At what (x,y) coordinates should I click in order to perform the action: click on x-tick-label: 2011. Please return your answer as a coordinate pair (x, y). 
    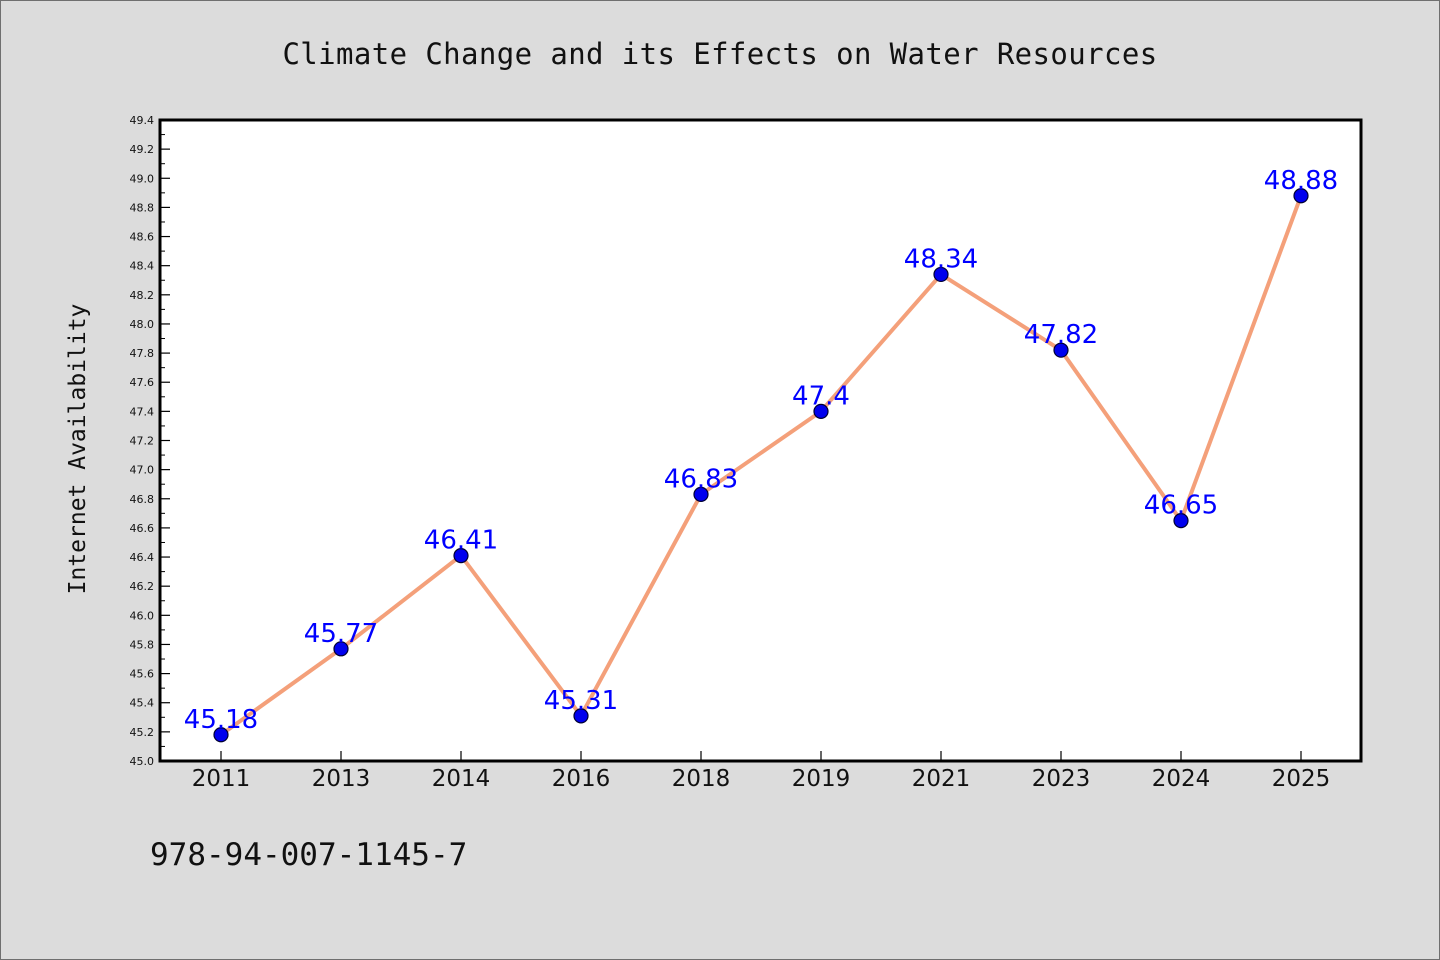
    Looking at the image, I should click on (221, 779).